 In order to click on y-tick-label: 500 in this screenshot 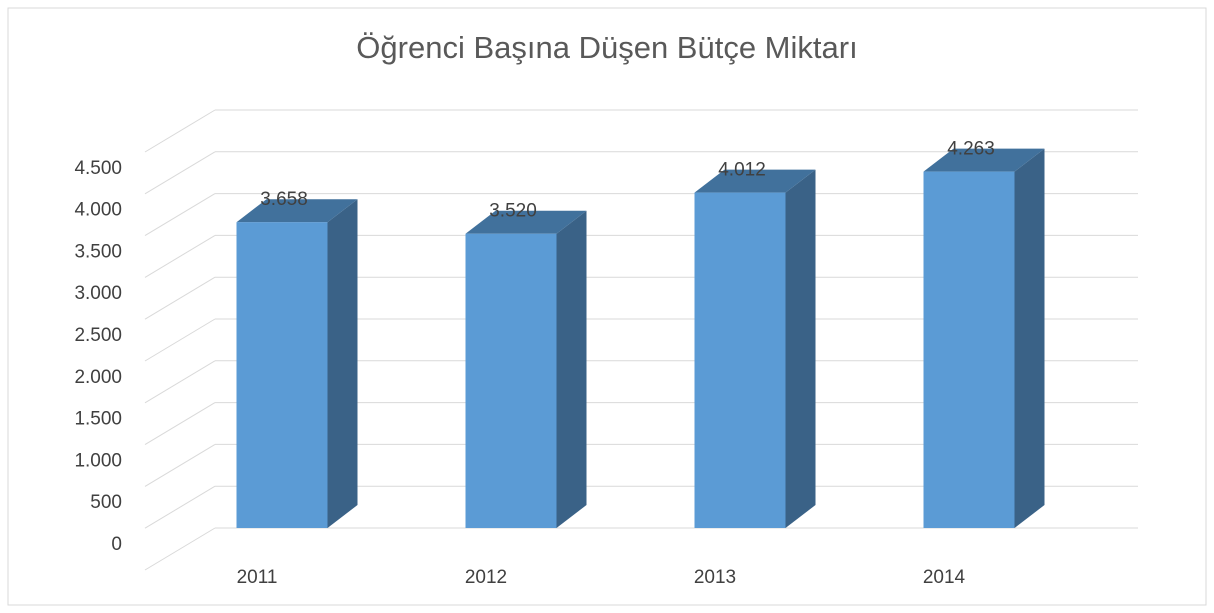, I will do `click(106, 502)`.